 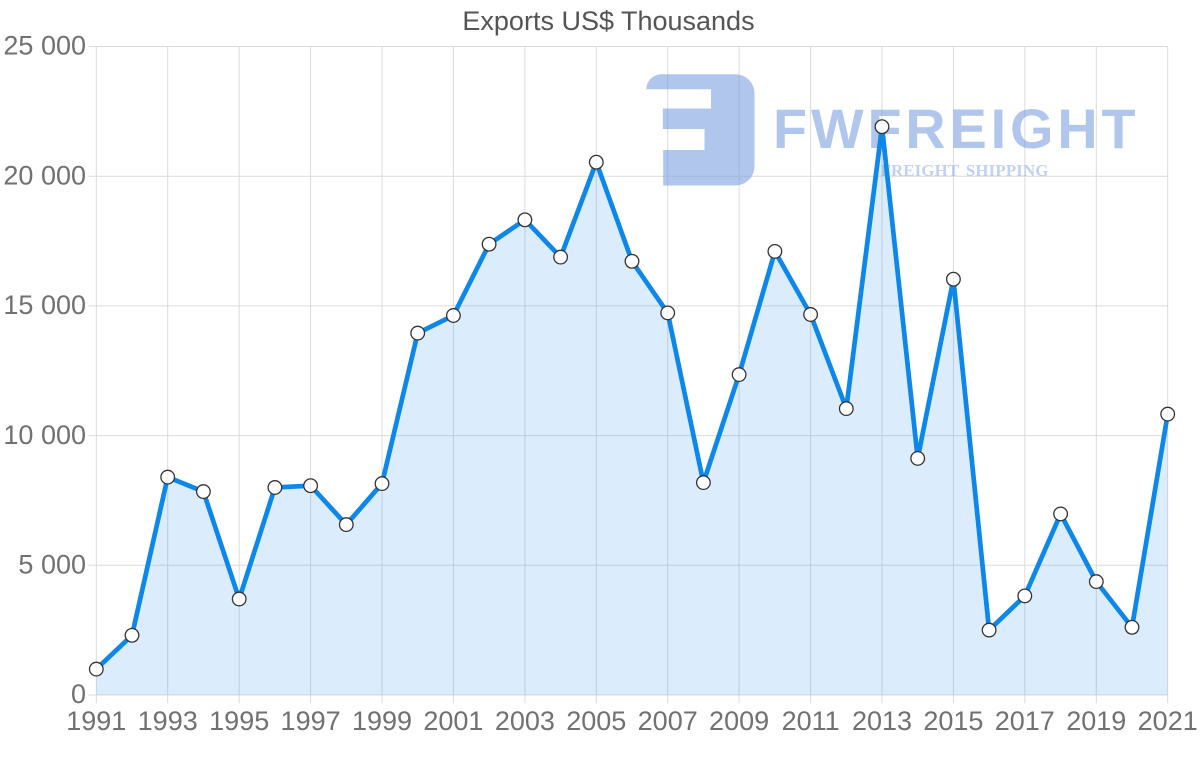 What do you see at coordinates (965, 170) in the screenshot?
I see `svg-text: FREIGHT SHIPPING` at bounding box center [965, 170].